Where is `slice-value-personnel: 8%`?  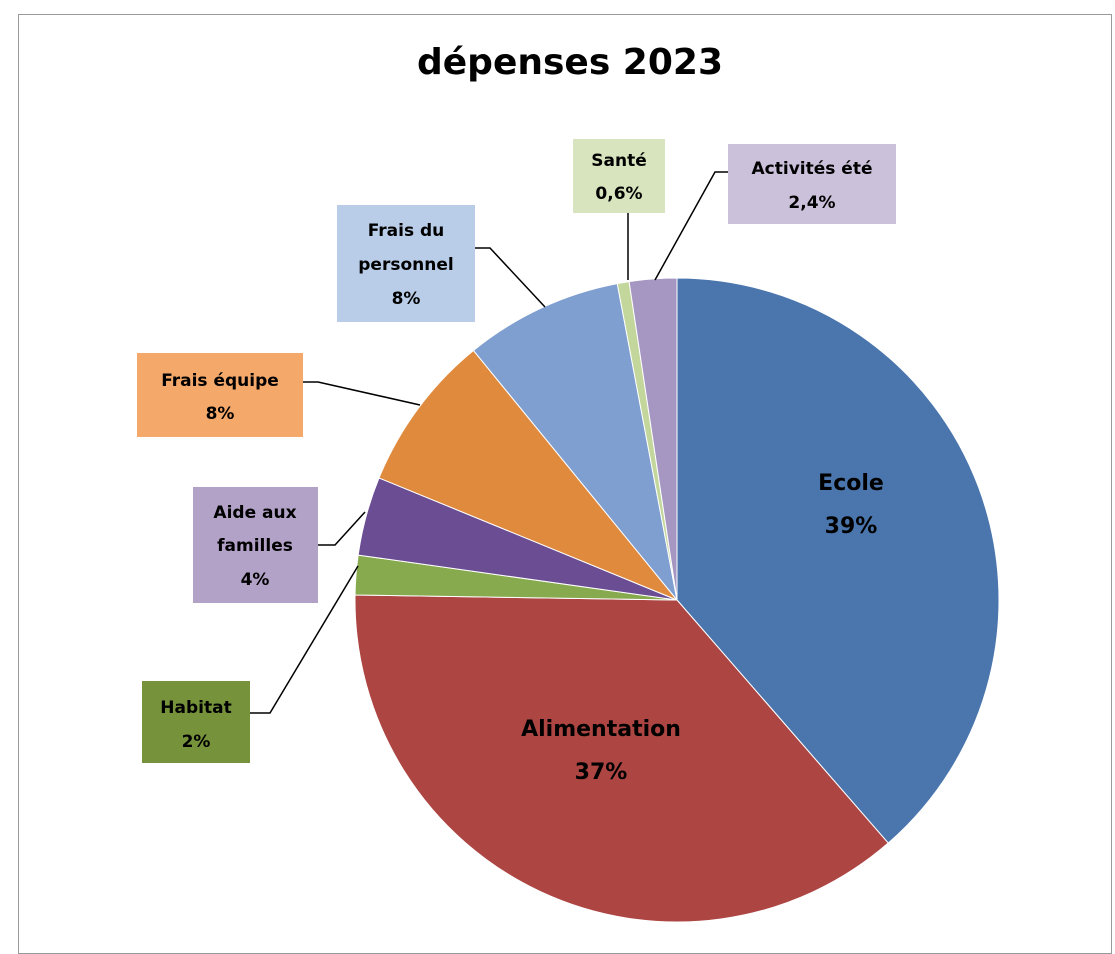 slice-value-personnel: 8% is located at coordinates (406, 299).